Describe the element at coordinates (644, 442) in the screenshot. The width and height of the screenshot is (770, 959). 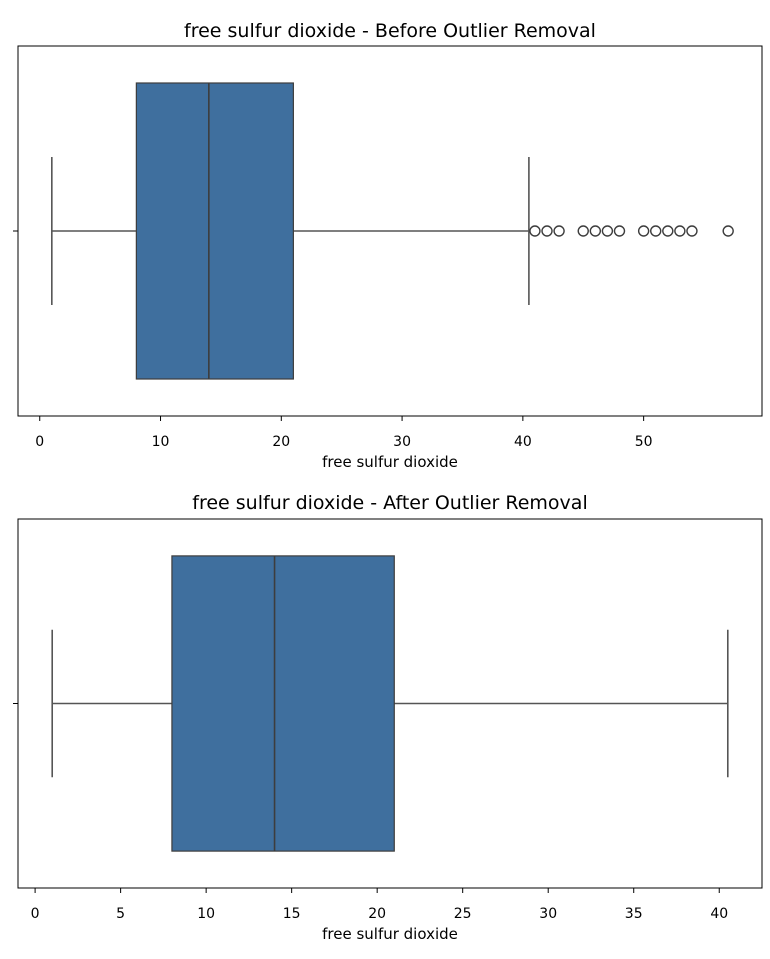
I see `x-tick-label: 50` at that location.